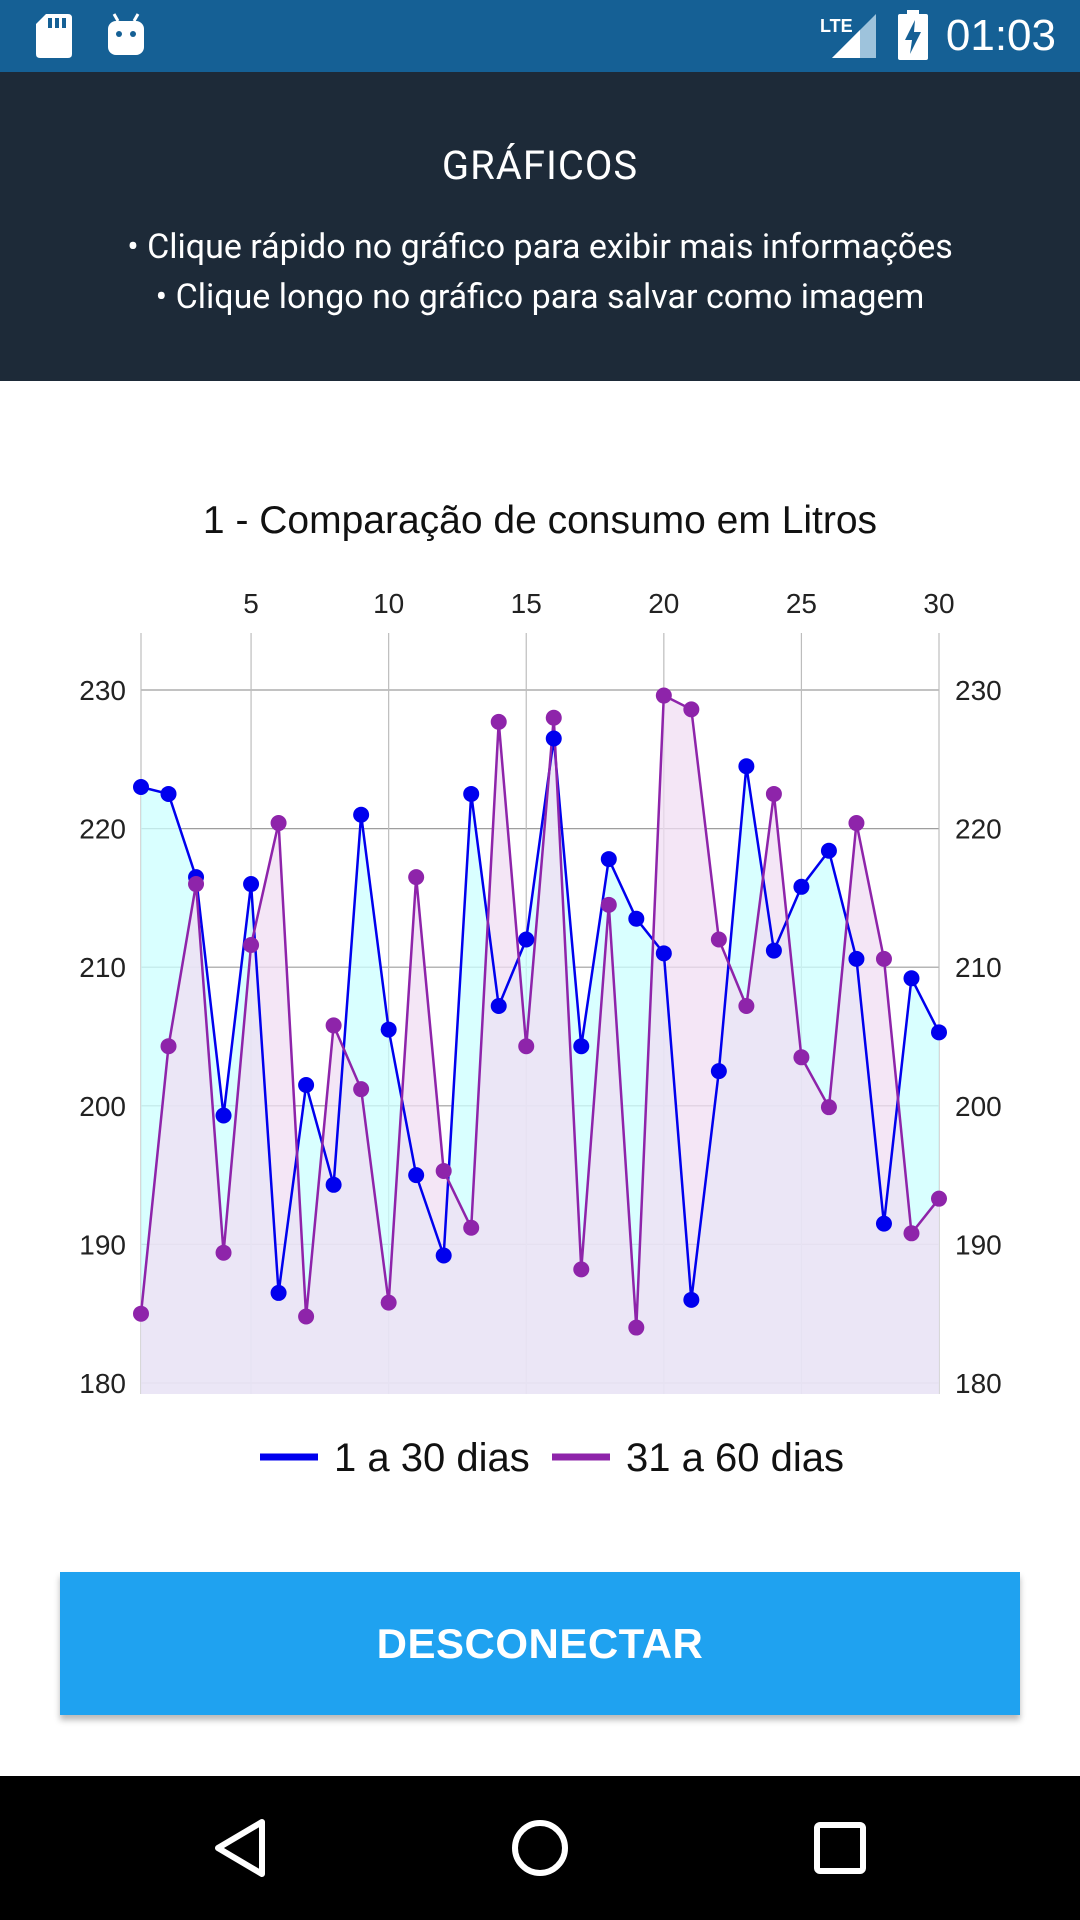 The height and width of the screenshot is (1920, 1080). What do you see at coordinates (102, 829) in the screenshot?
I see `y-tick-label-left: 220` at bounding box center [102, 829].